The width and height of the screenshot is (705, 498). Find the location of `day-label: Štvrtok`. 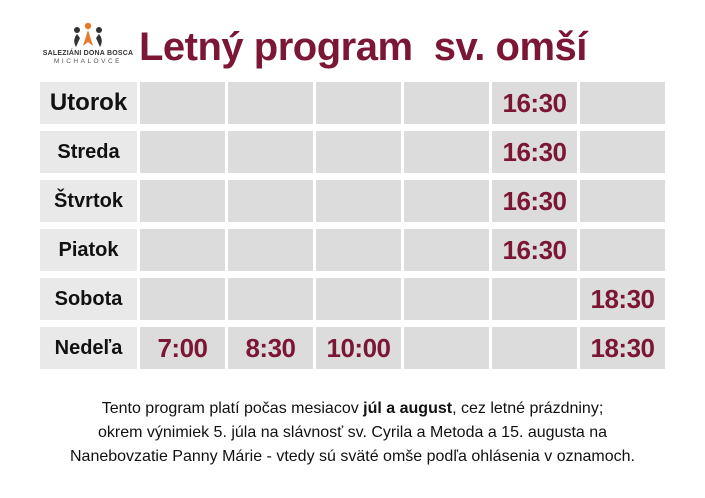

day-label: Štvrtok is located at coordinates (88, 201).